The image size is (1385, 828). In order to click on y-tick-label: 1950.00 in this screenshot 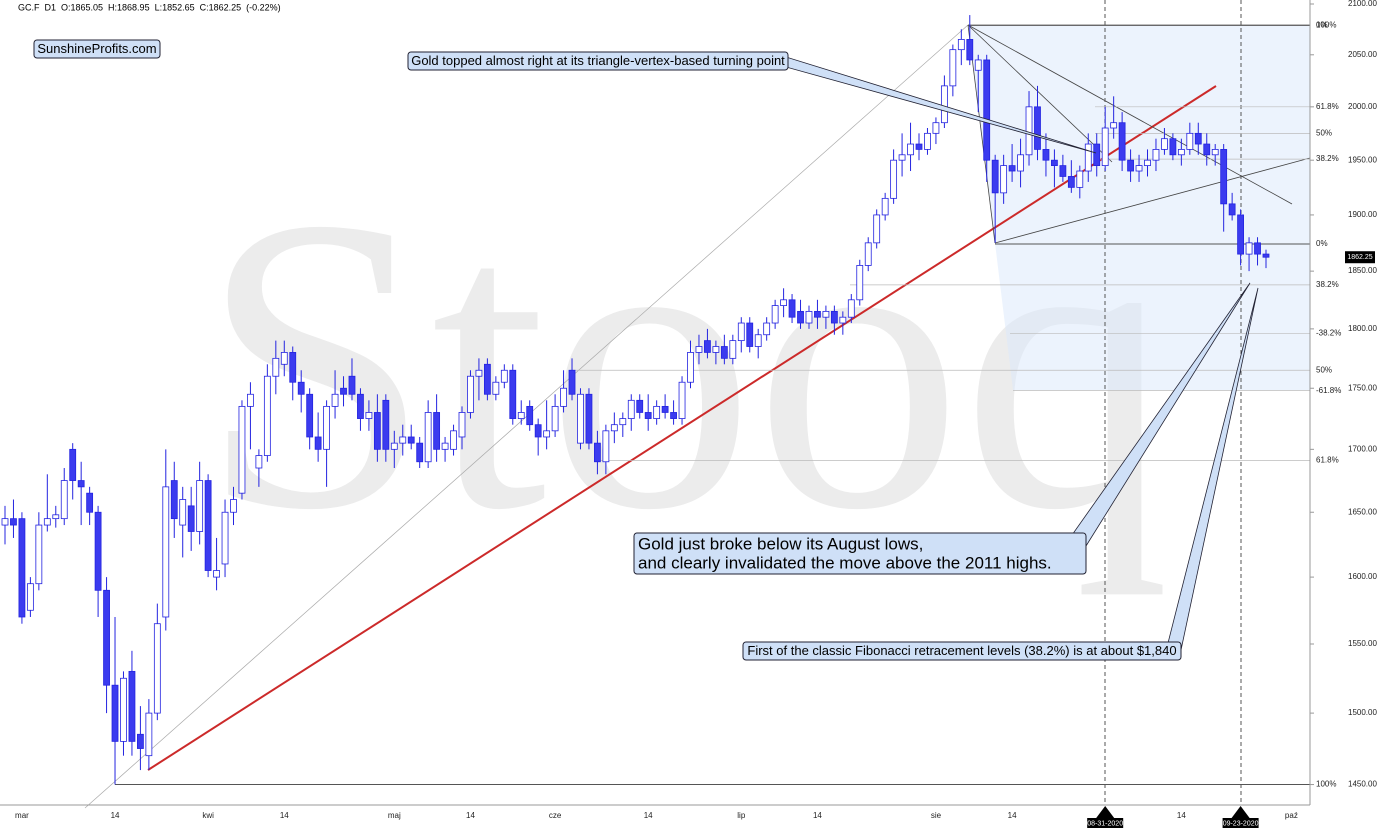, I will do `click(1362, 159)`.